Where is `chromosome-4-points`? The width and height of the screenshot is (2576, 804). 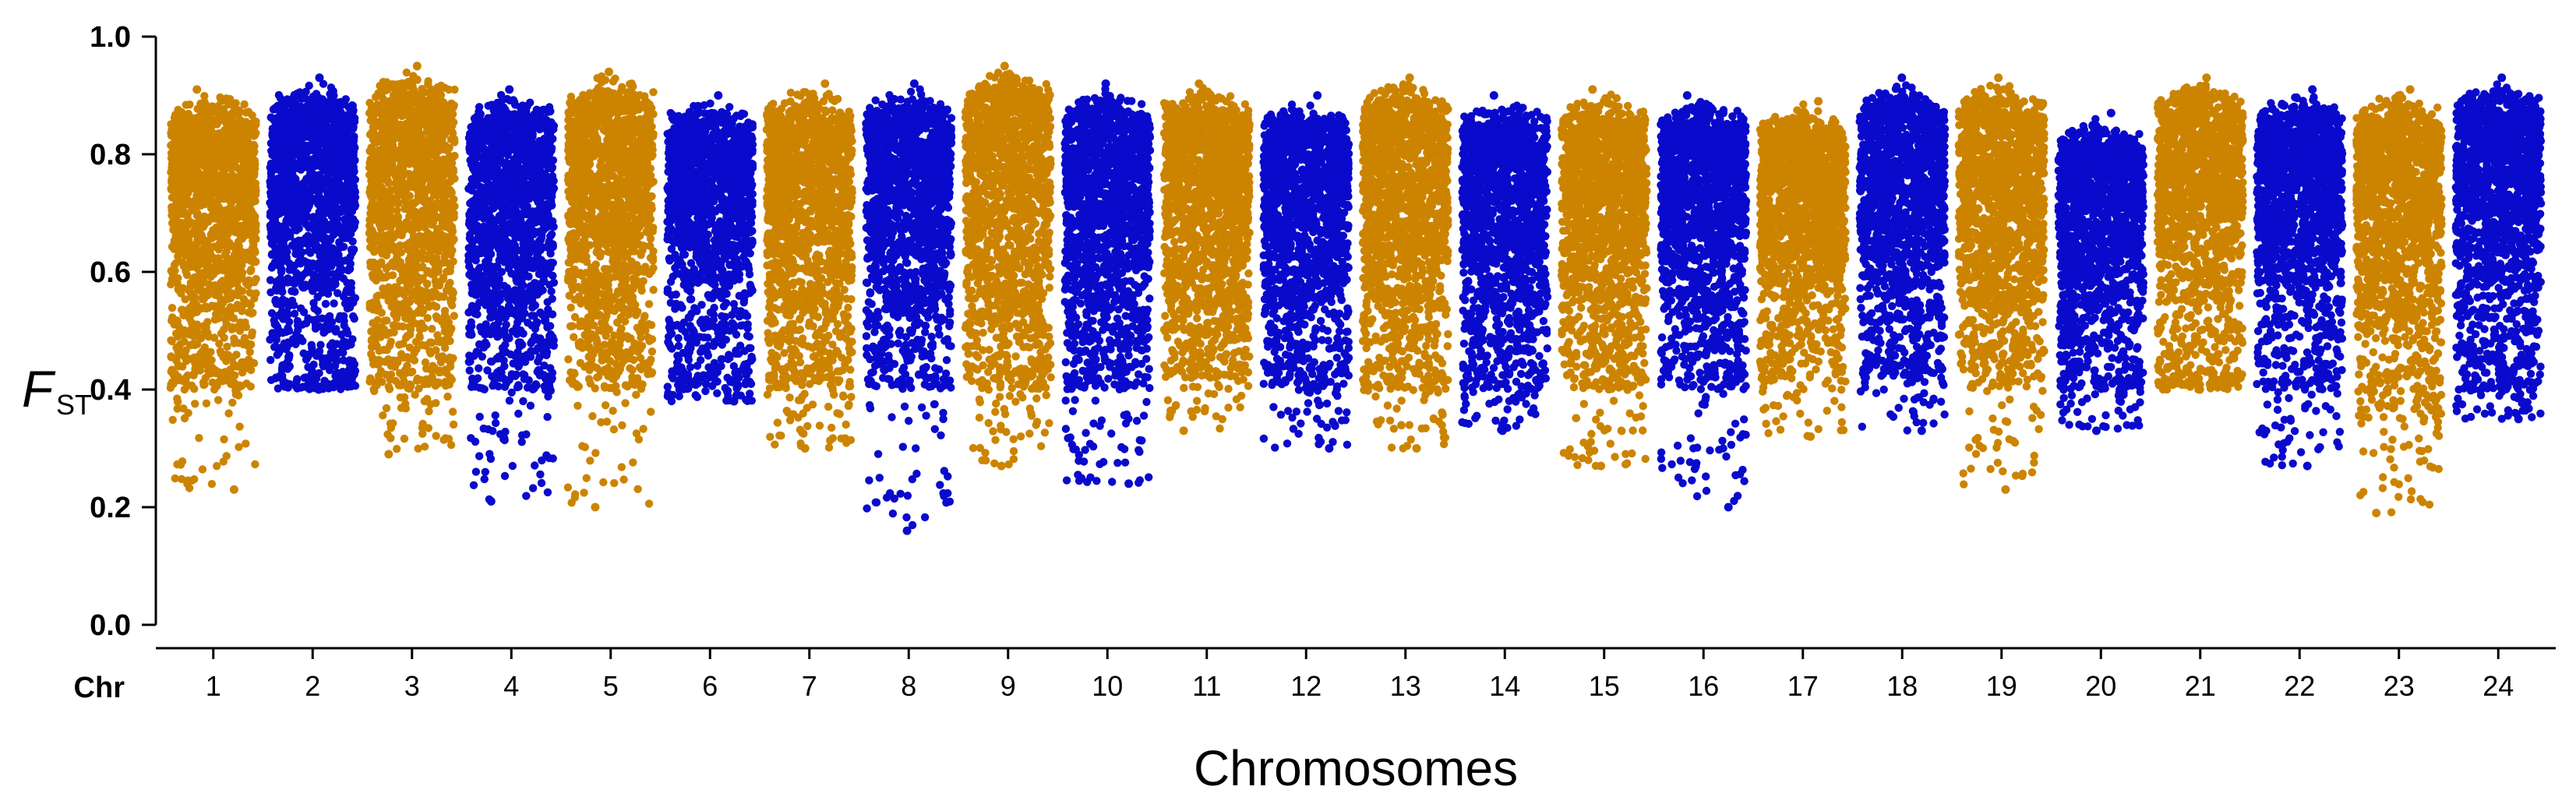 chromosome-4-points is located at coordinates (511, 295).